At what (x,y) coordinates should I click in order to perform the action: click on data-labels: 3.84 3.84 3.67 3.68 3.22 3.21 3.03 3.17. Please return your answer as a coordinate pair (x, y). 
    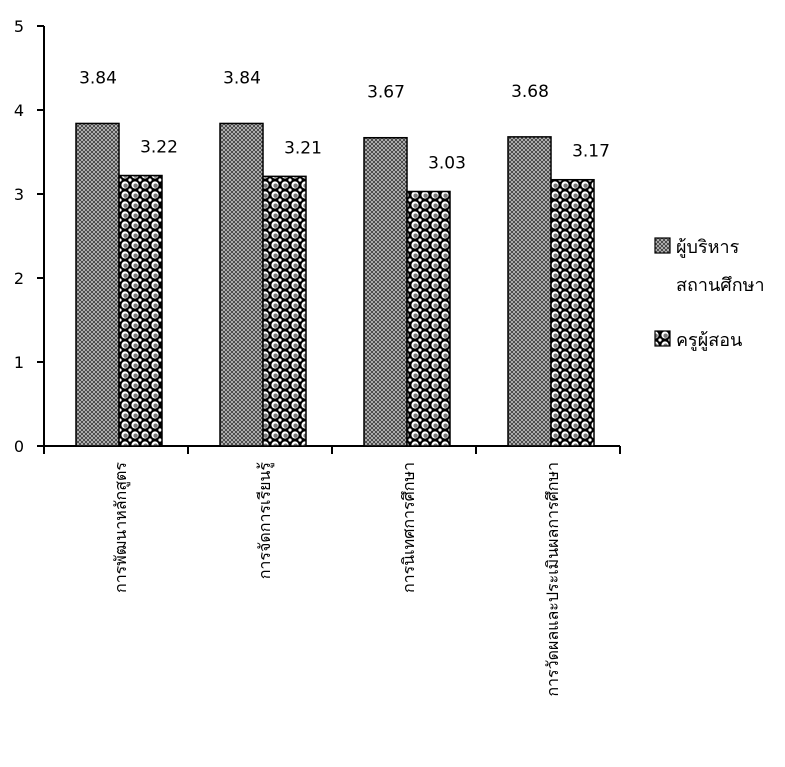
    Looking at the image, I should click on (344, 120).